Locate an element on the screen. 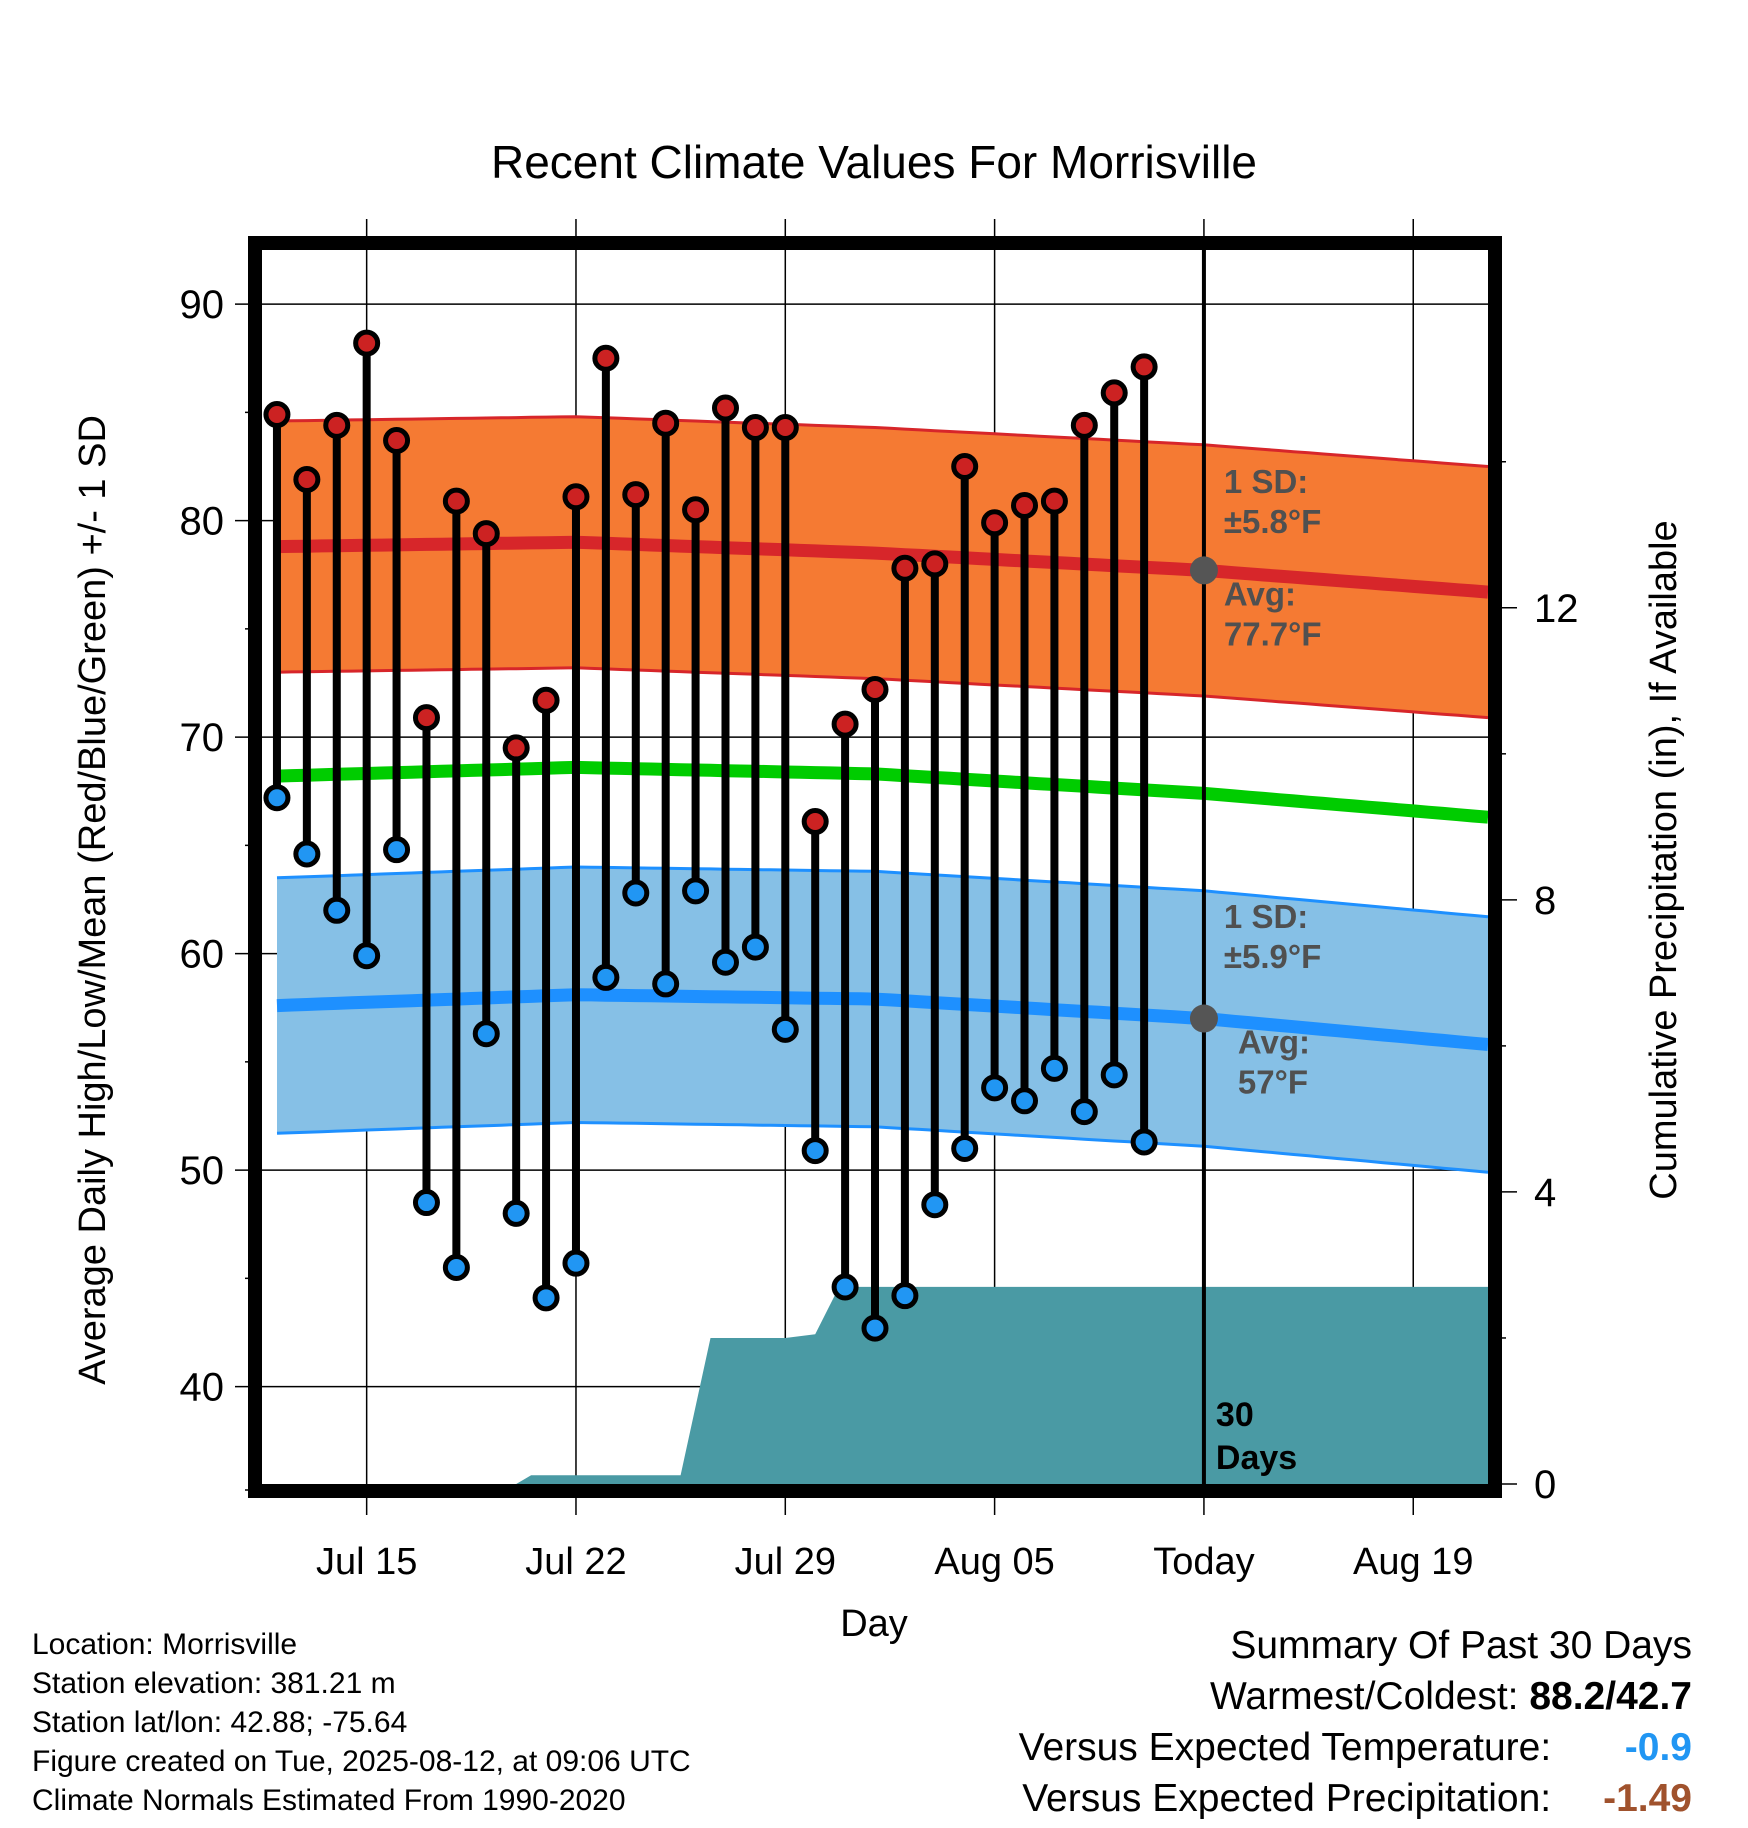 The width and height of the screenshot is (1748, 1828). y-left-tick-label: 60 is located at coordinates (202, 955).